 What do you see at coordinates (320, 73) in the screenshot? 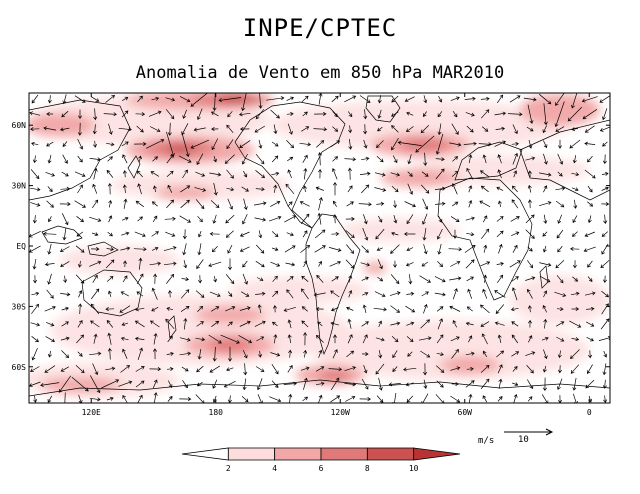
I see `sub-title: Anomalia de Vento em 850 hPa MAR2010` at bounding box center [320, 73].